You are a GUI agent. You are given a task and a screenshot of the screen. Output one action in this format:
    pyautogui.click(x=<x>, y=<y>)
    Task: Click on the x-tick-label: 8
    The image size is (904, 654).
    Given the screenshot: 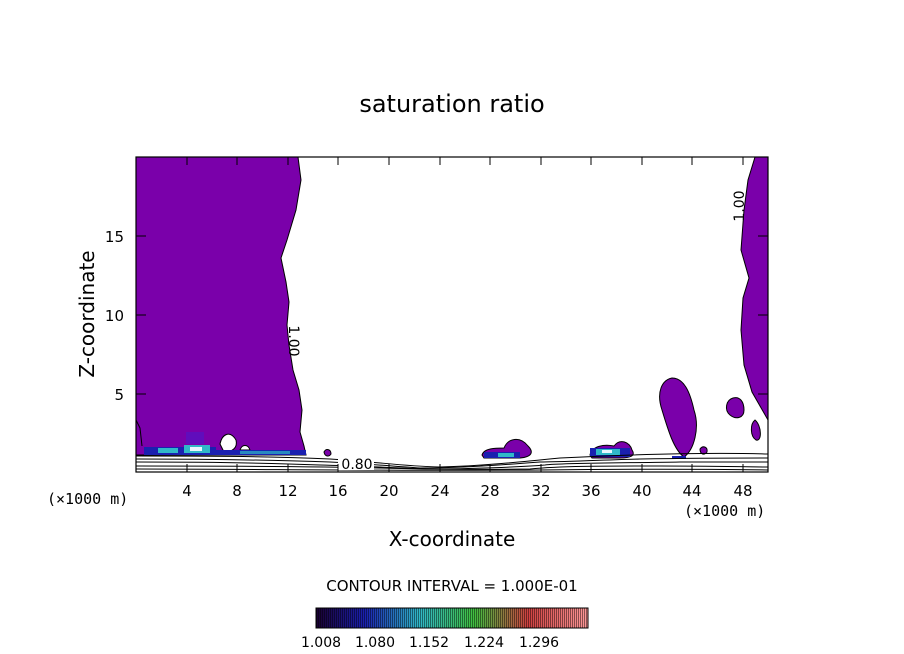 What is the action you would take?
    pyautogui.click(x=237, y=491)
    